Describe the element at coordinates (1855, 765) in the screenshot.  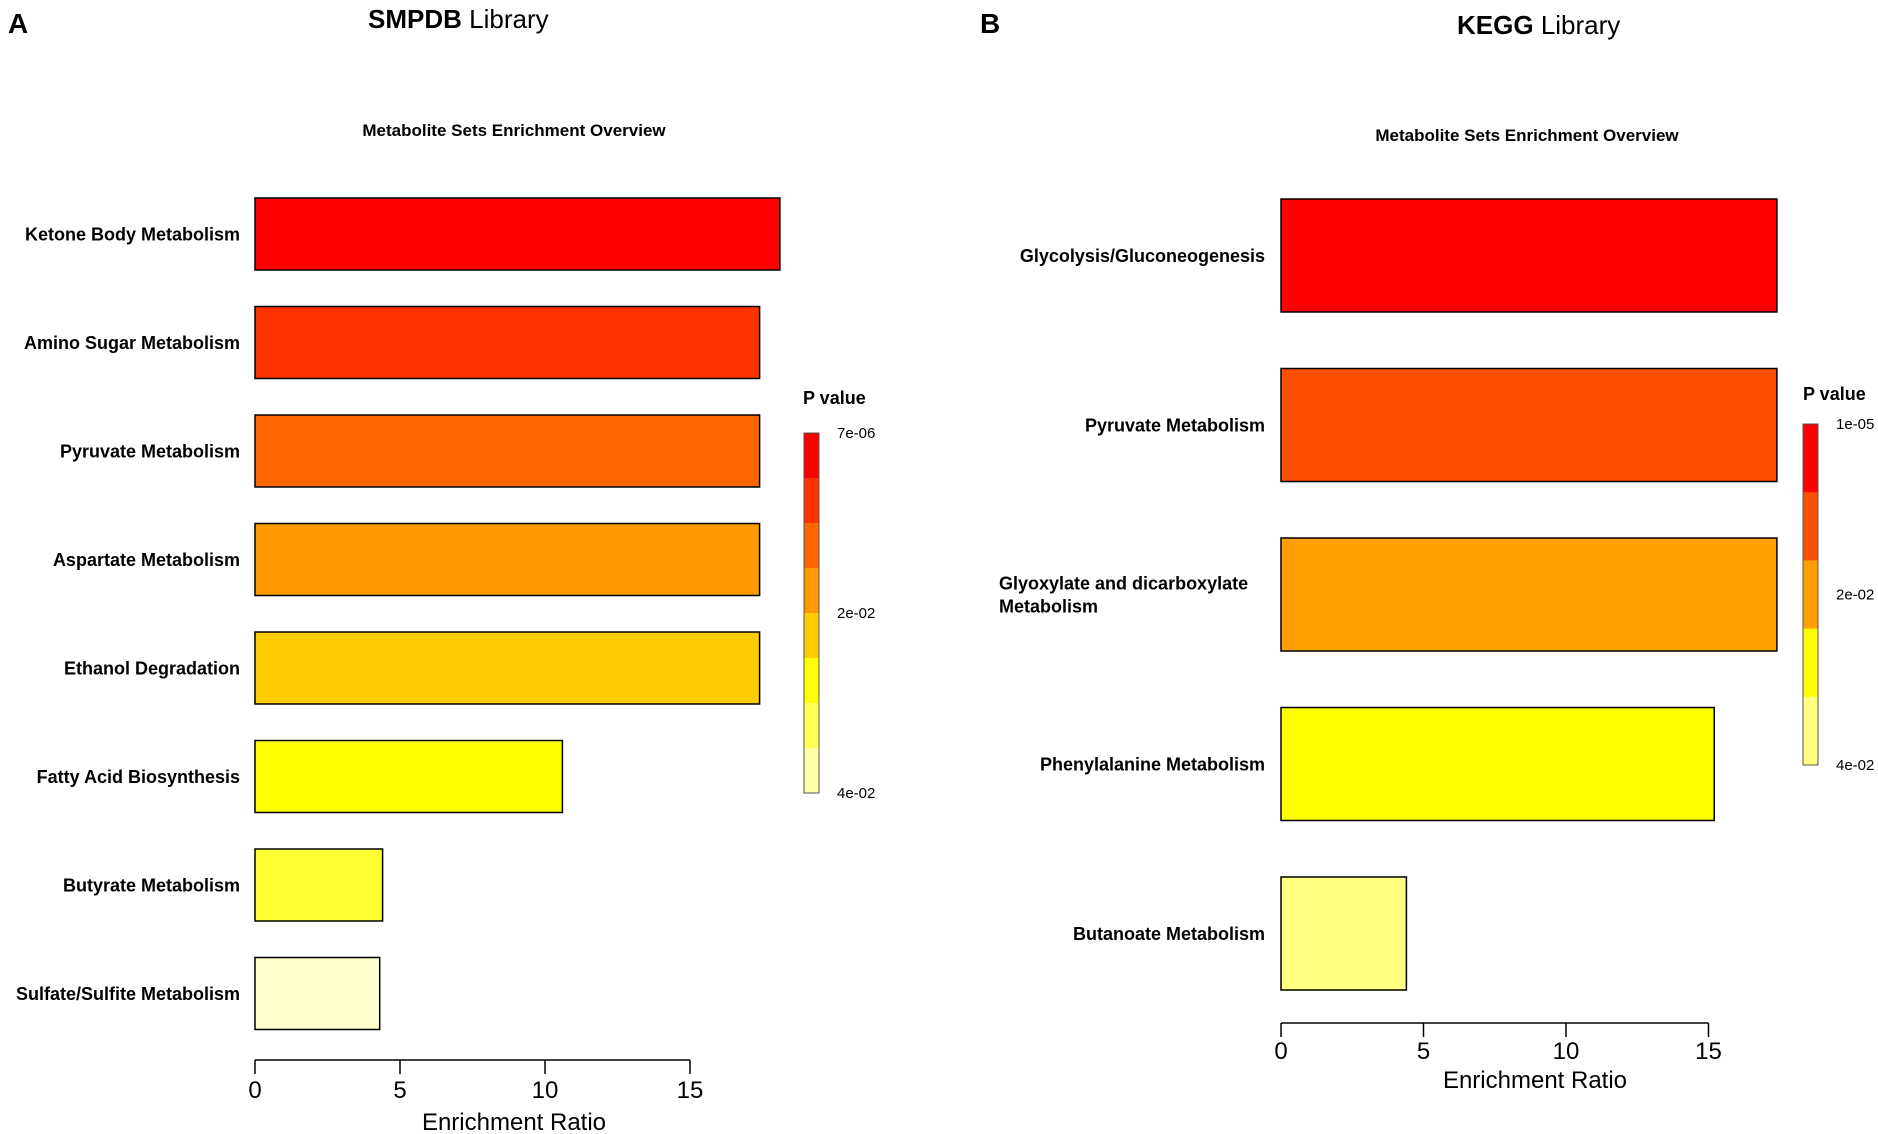
I see `b-colorbar-tick-label-2: 4e-02` at that location.